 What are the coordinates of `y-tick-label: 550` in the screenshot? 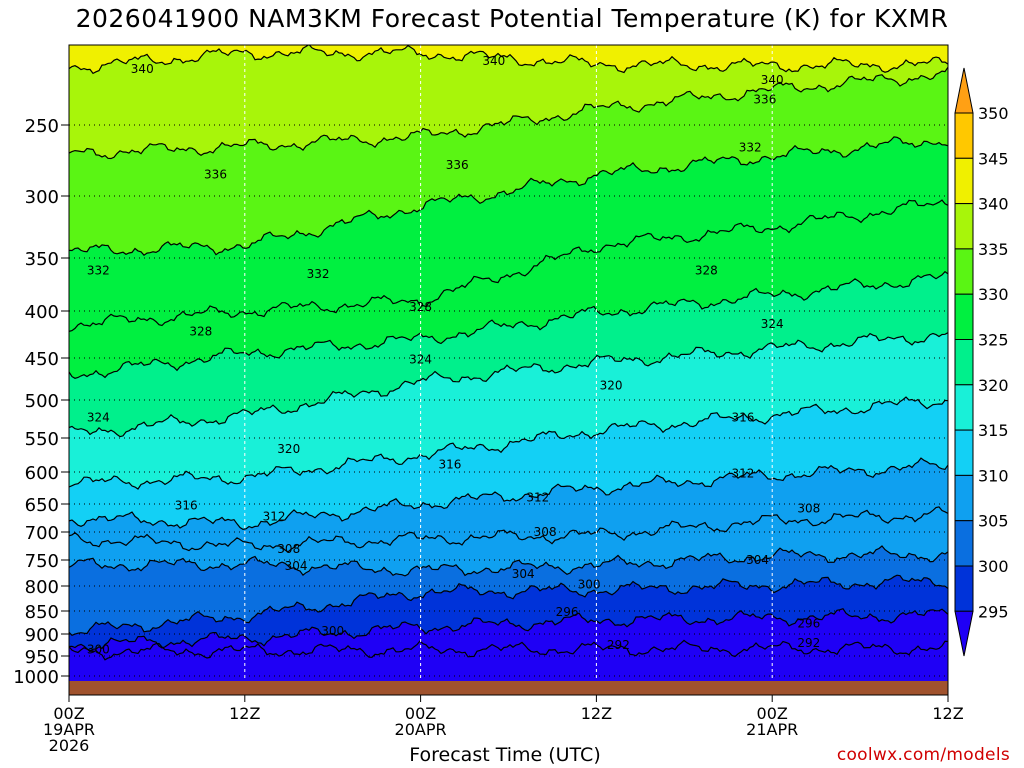 It's located at (42, 439).